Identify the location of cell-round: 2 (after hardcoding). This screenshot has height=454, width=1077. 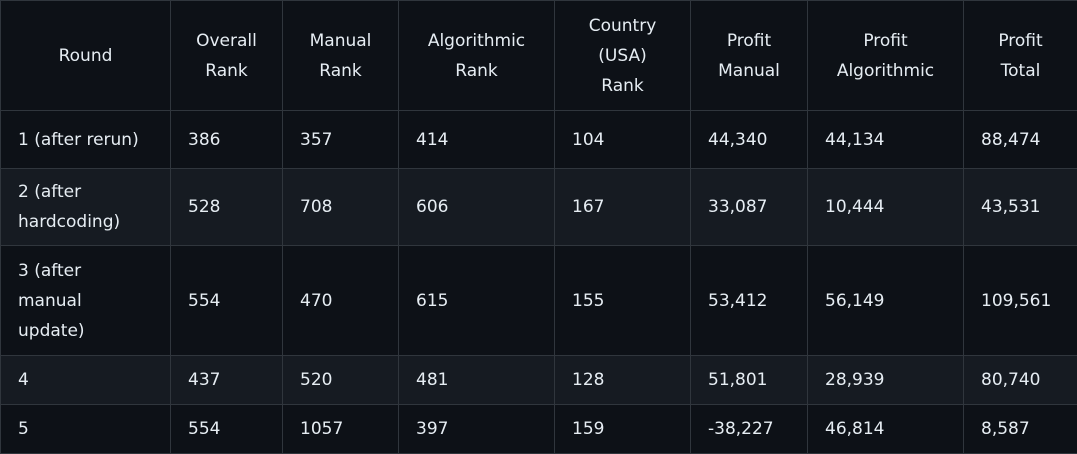
(86, 207).